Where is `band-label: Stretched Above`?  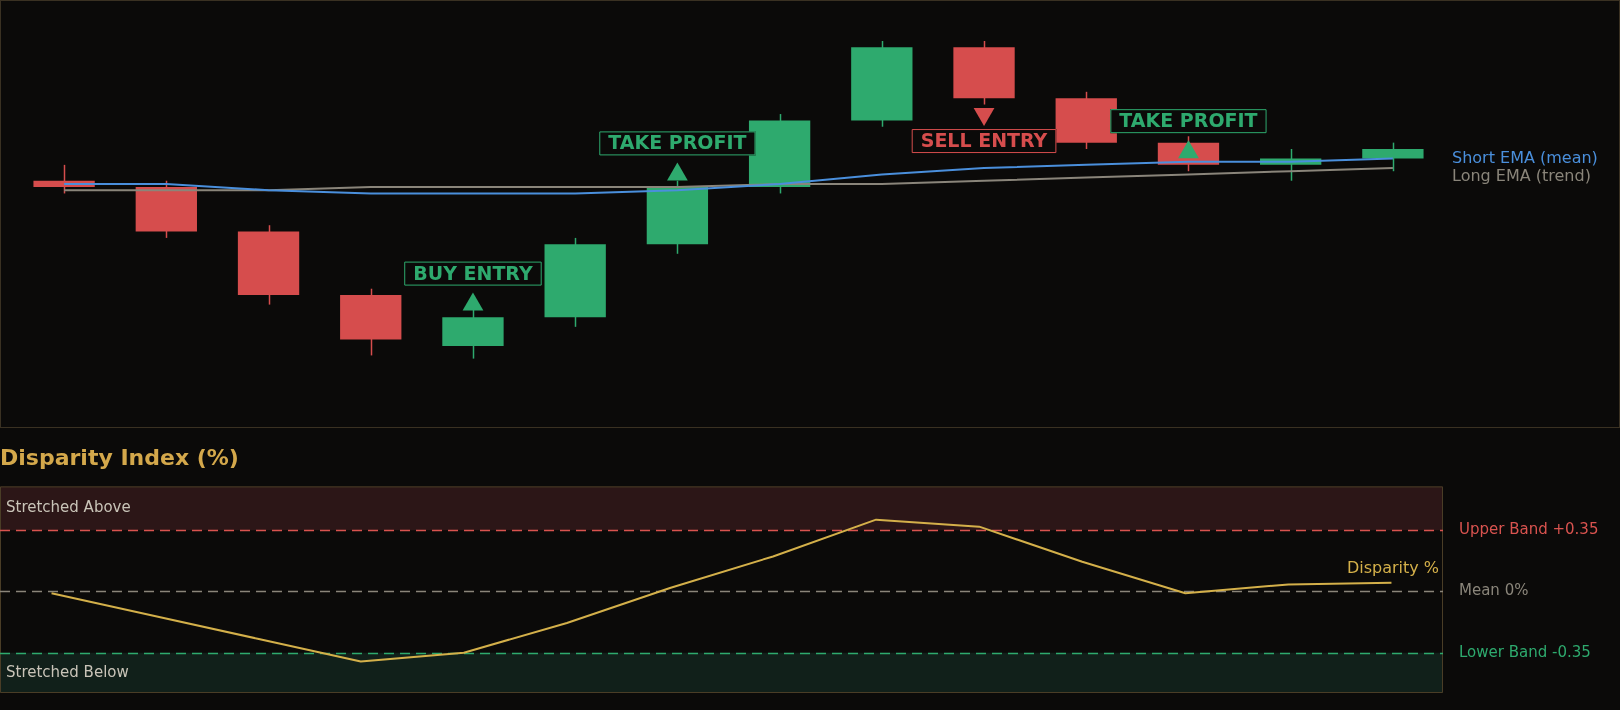 band-label: Stretched Above is located at coordinates (68, 507).